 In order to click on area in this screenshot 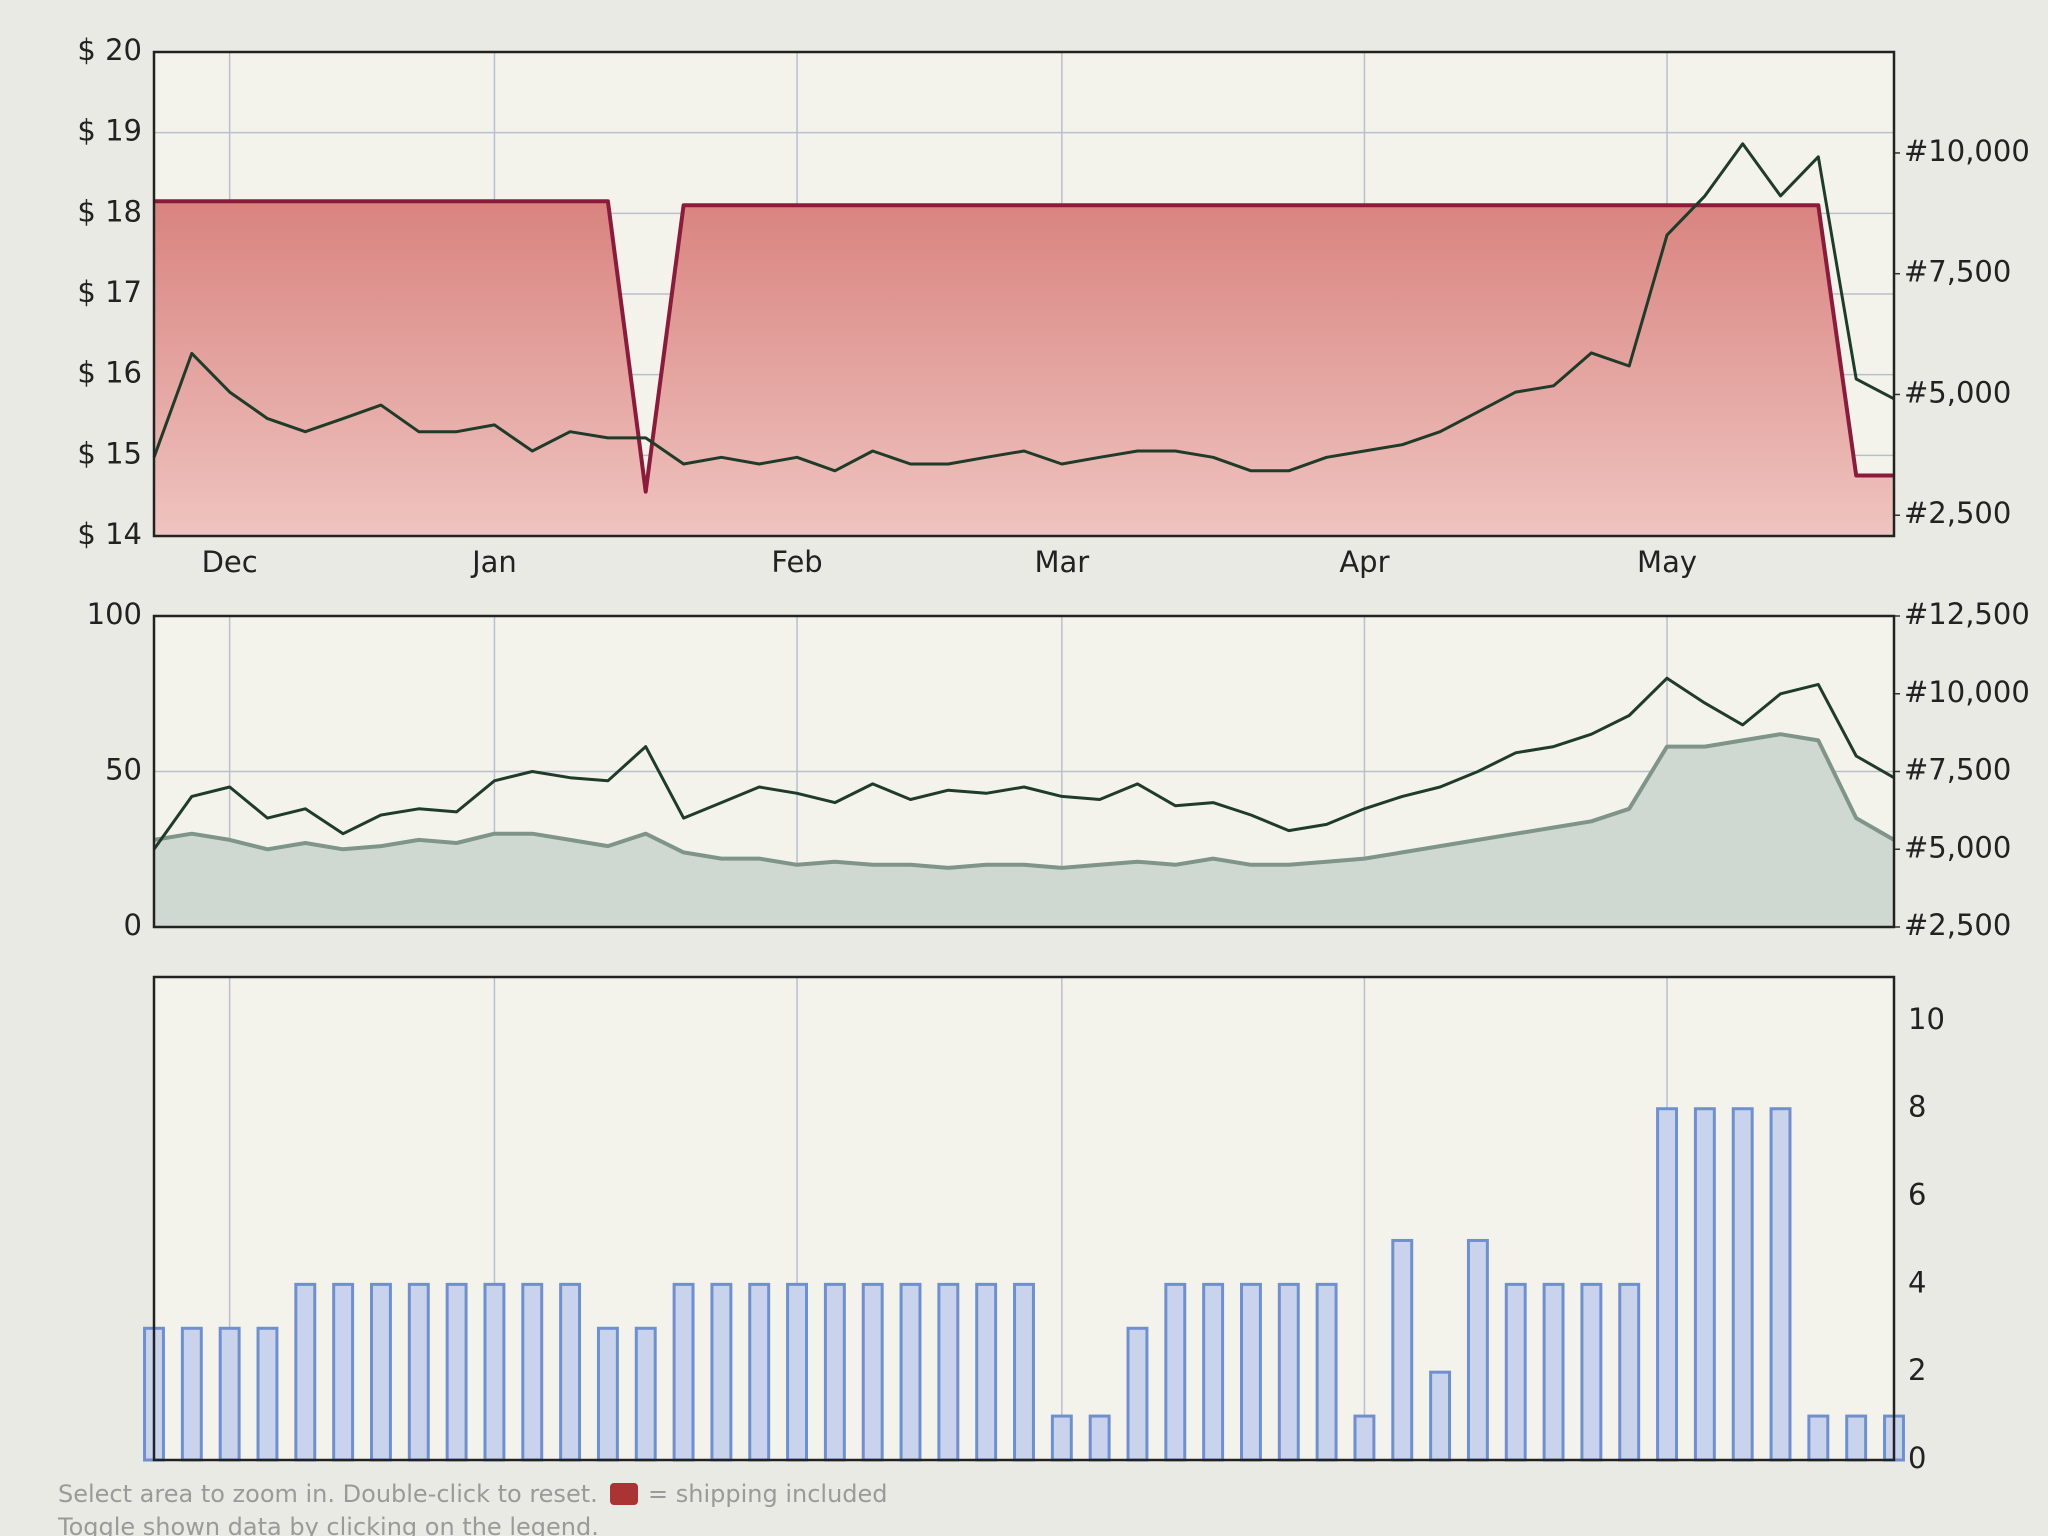, I will do `click(1024, 830)`.